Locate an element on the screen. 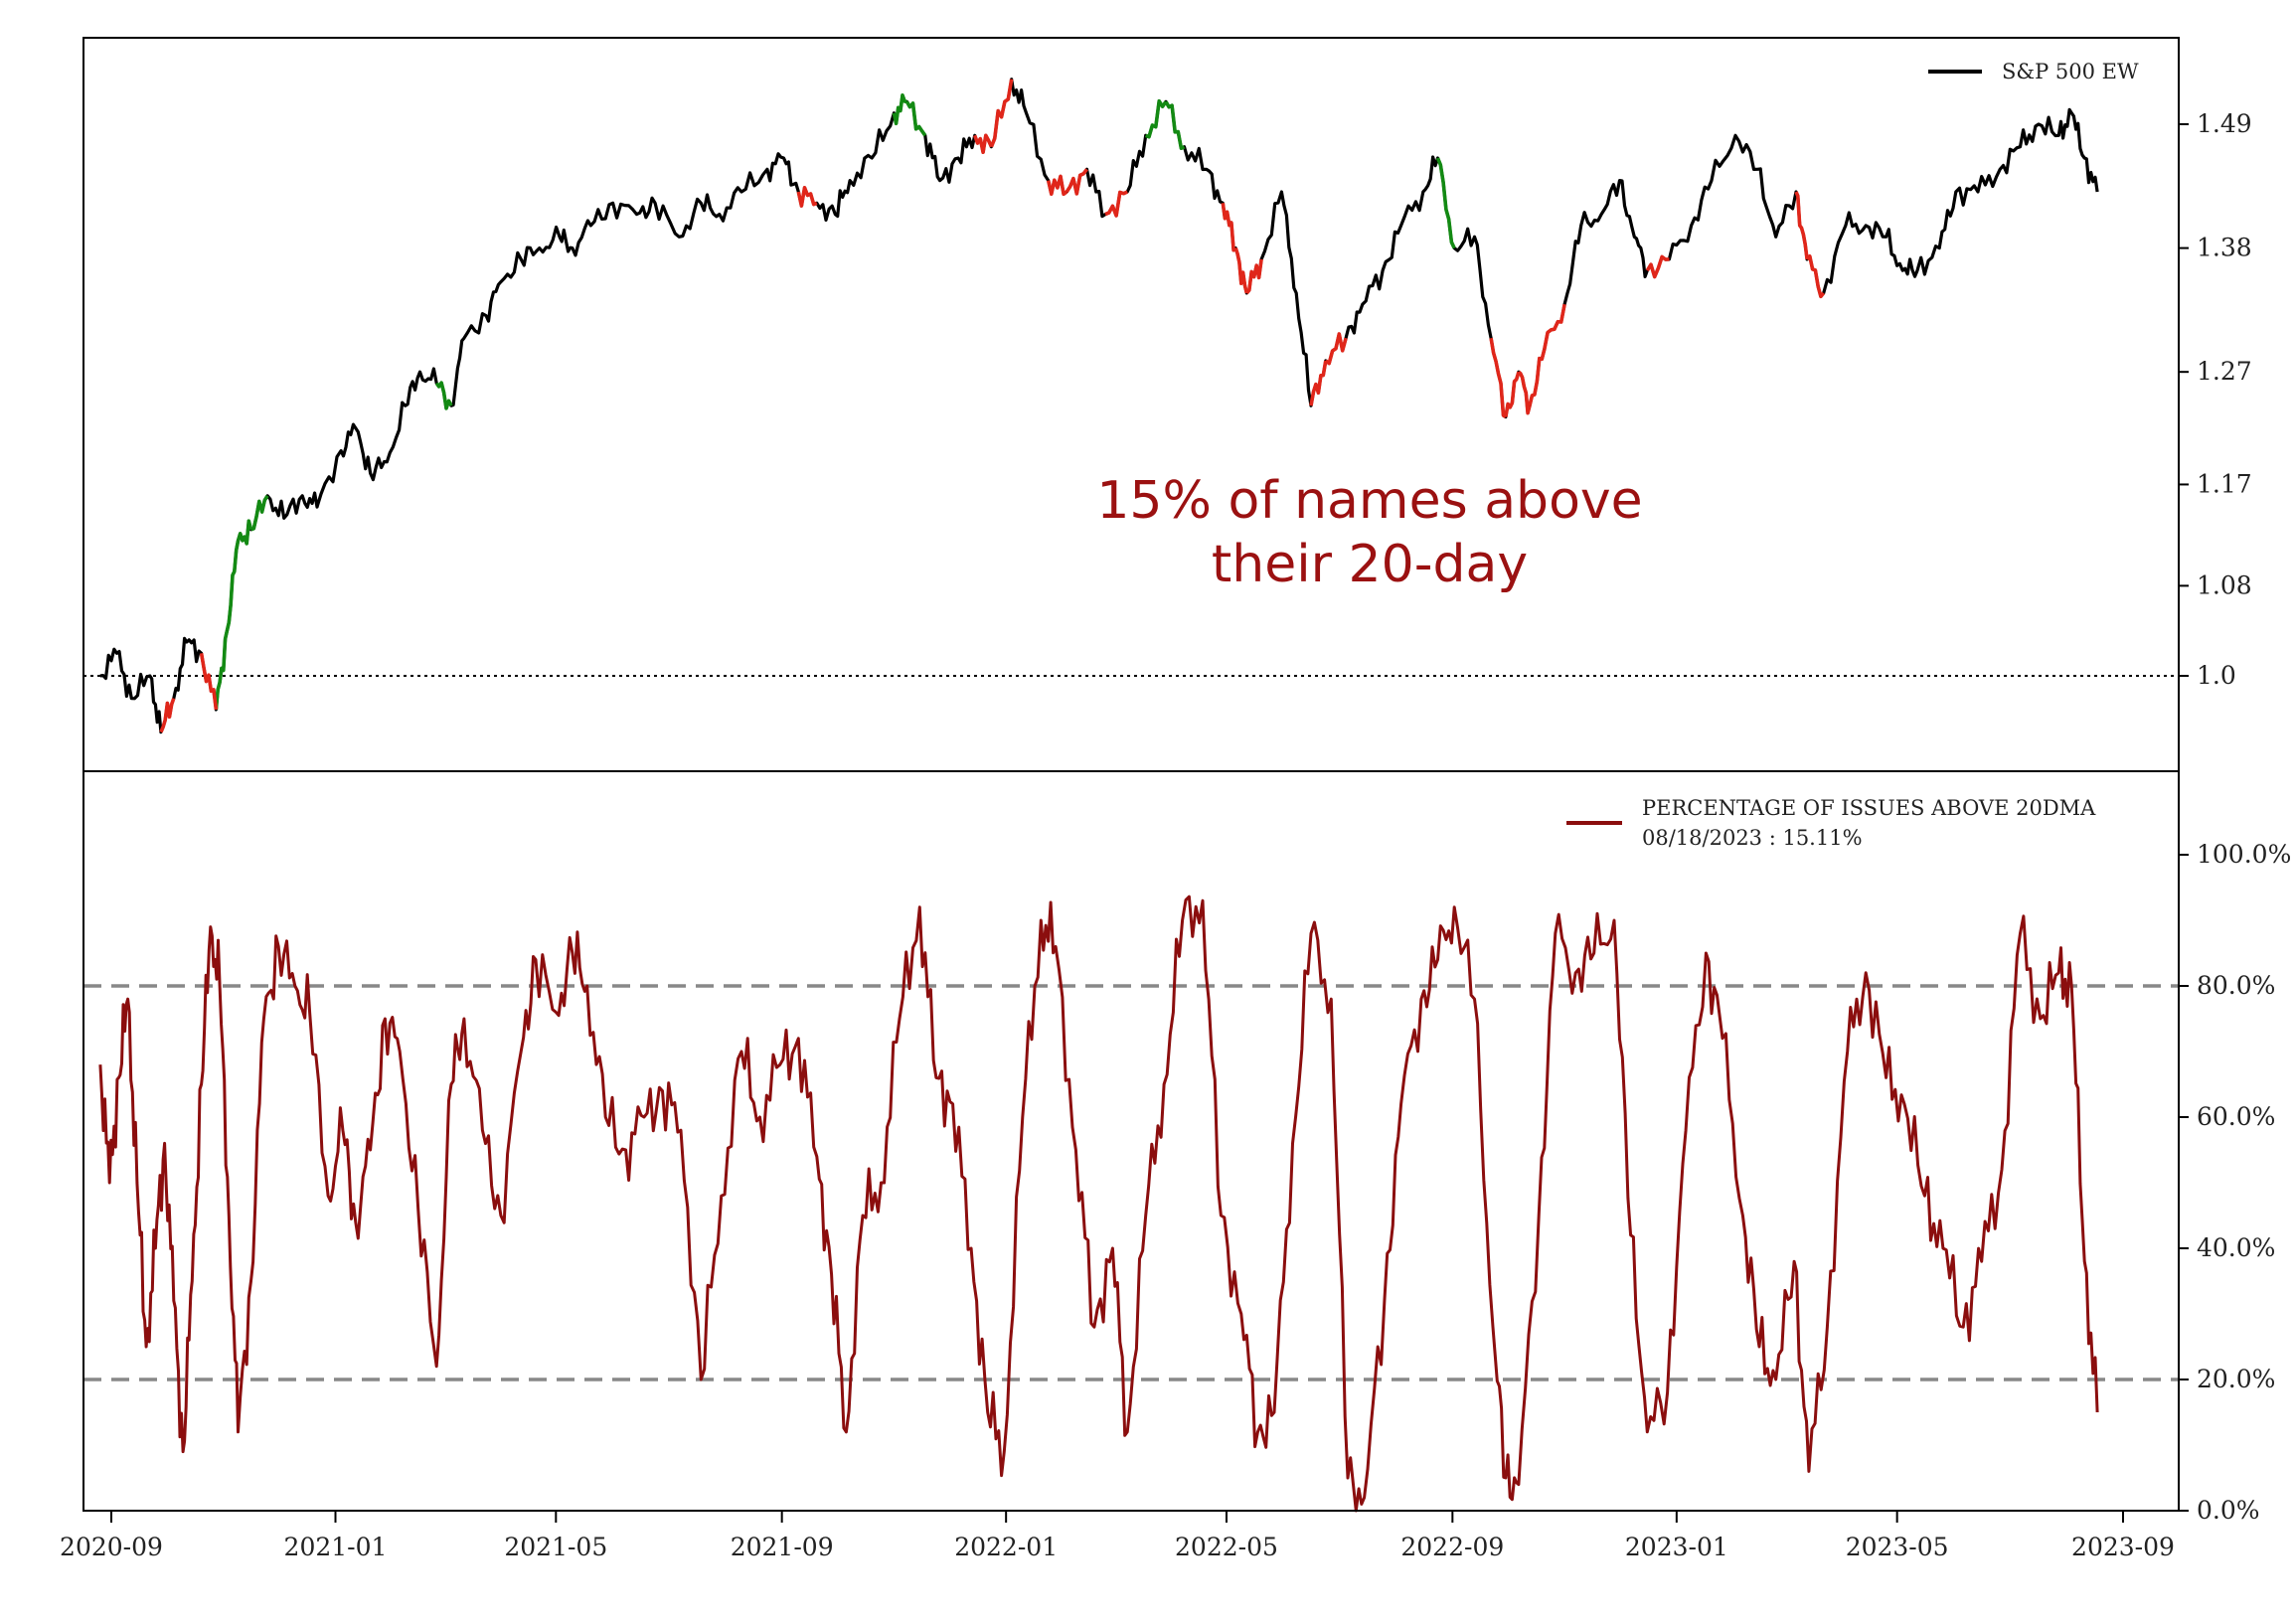 This screenshot has width=2296, height=1622. bottom-legend-label: PERCENTAGE OF ISSUES ABOVE 20DMA is located at coordinates (1869, 808).